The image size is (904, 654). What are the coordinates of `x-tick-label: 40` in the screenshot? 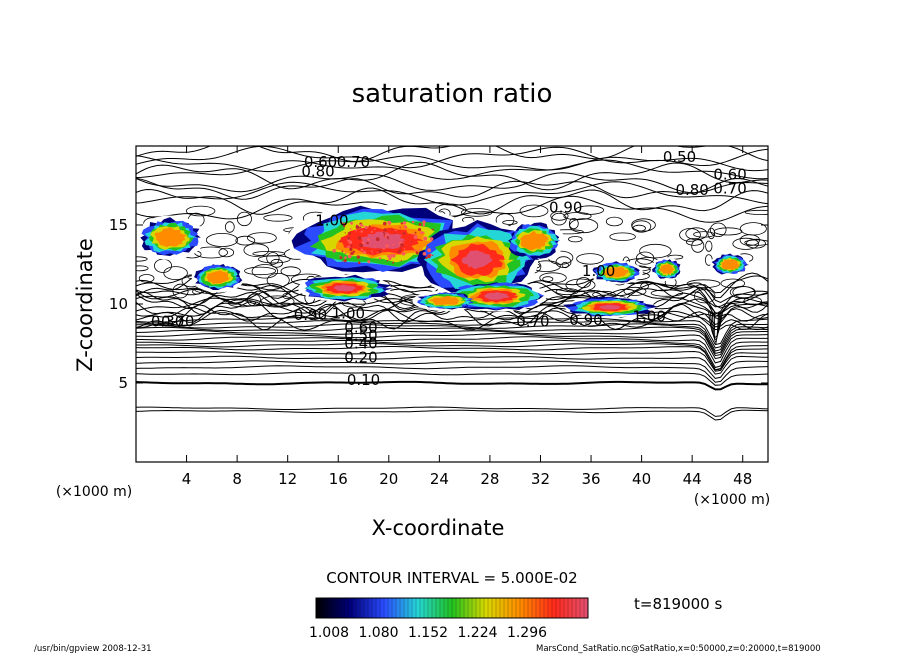 It's located at (641, 479).